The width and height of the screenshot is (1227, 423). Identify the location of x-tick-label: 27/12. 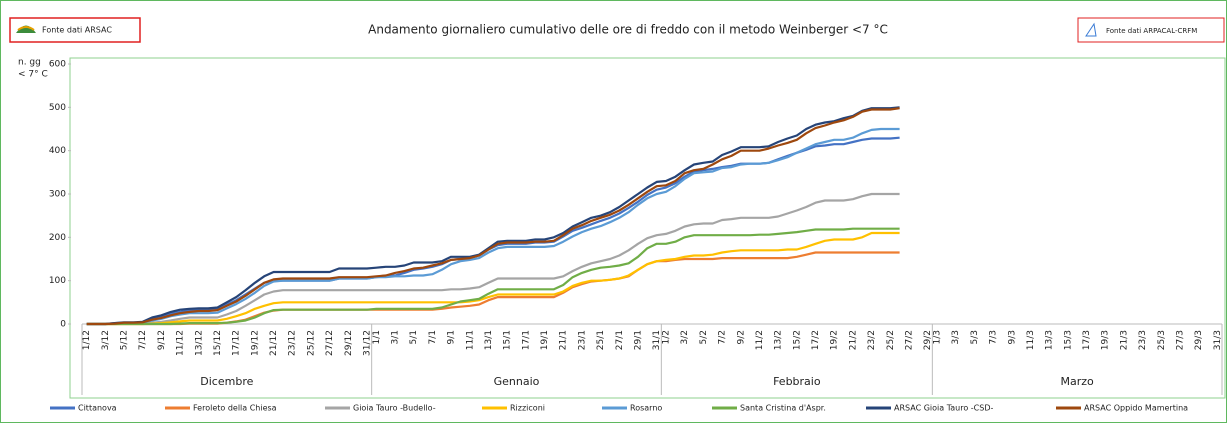
(330, 343).